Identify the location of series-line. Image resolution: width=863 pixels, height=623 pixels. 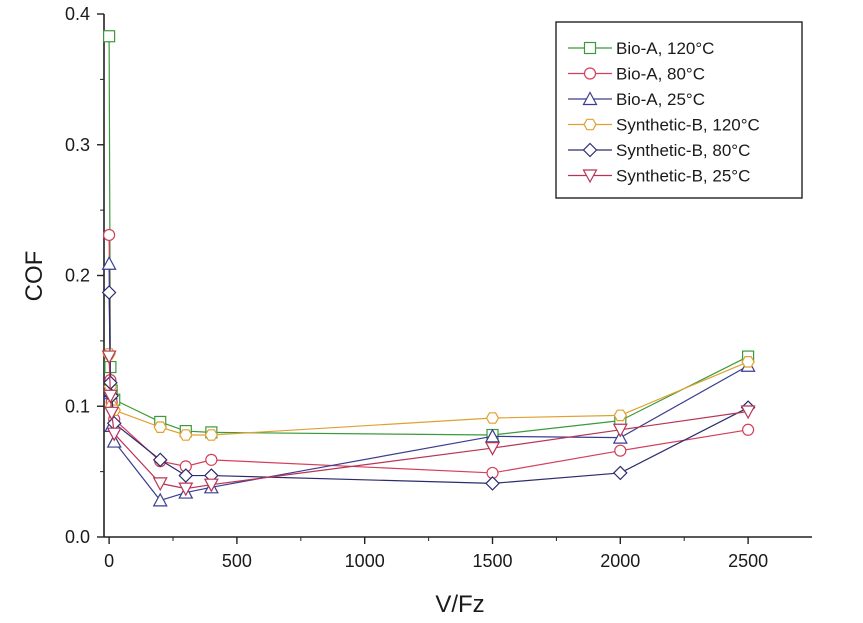
(428, 394).